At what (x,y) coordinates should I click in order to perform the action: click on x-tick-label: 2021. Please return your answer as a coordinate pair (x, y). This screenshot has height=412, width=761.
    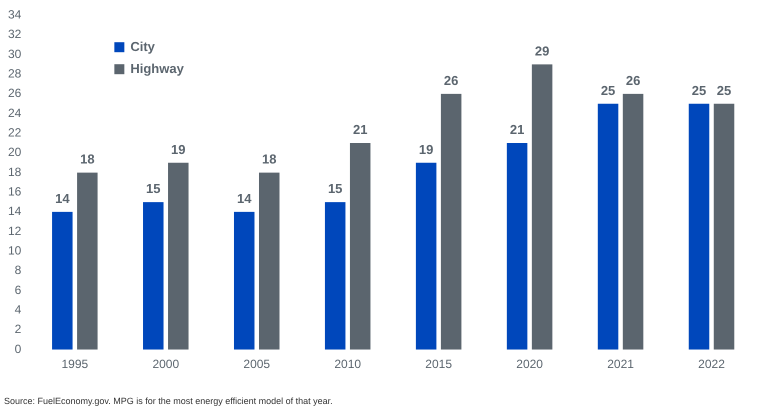
    Looking at the image, I should click on (620, 364).